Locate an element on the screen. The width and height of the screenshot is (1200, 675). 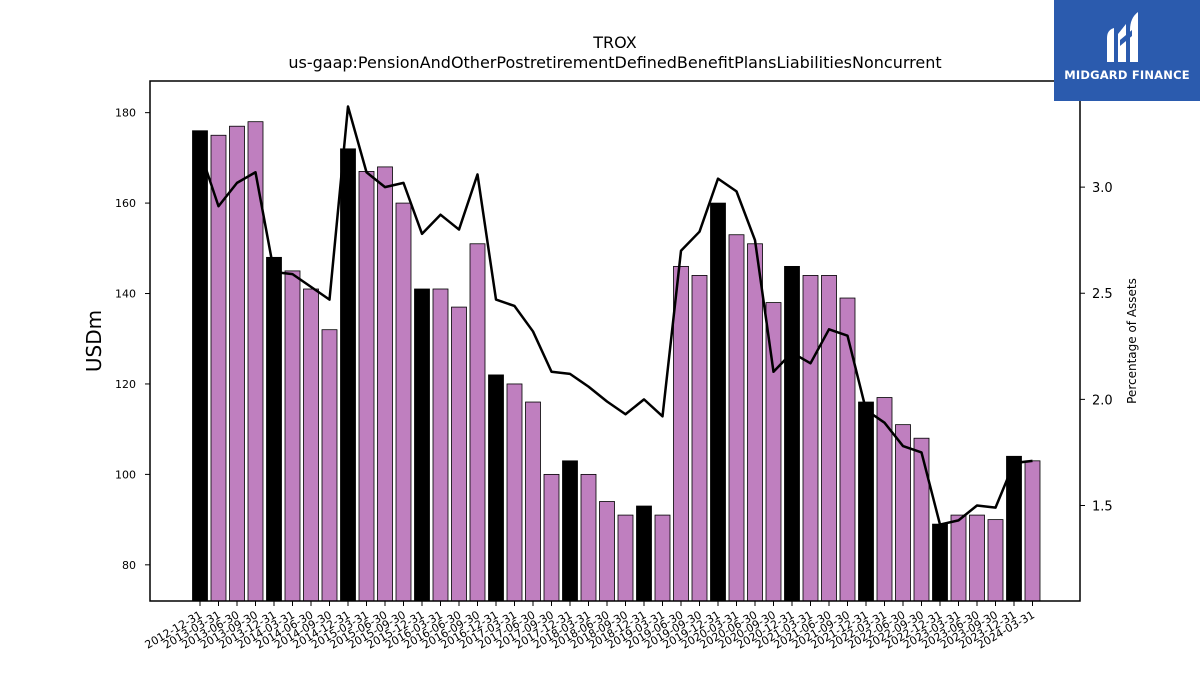
y-tick-label: 100 is located at coordinates (125, 474).